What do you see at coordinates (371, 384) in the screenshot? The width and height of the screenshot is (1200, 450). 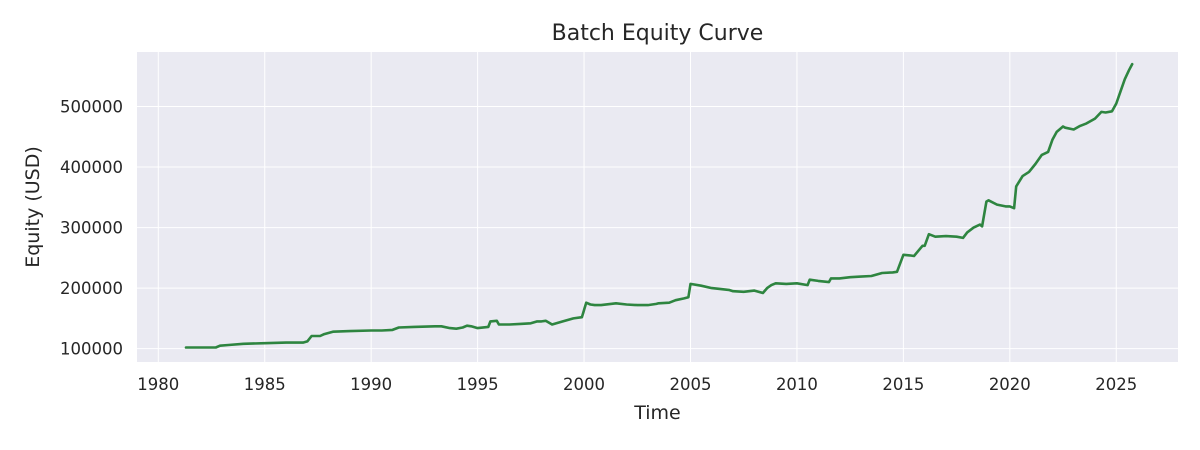 I see `x-tick-label: 1990` at bounding box center [371, 384].